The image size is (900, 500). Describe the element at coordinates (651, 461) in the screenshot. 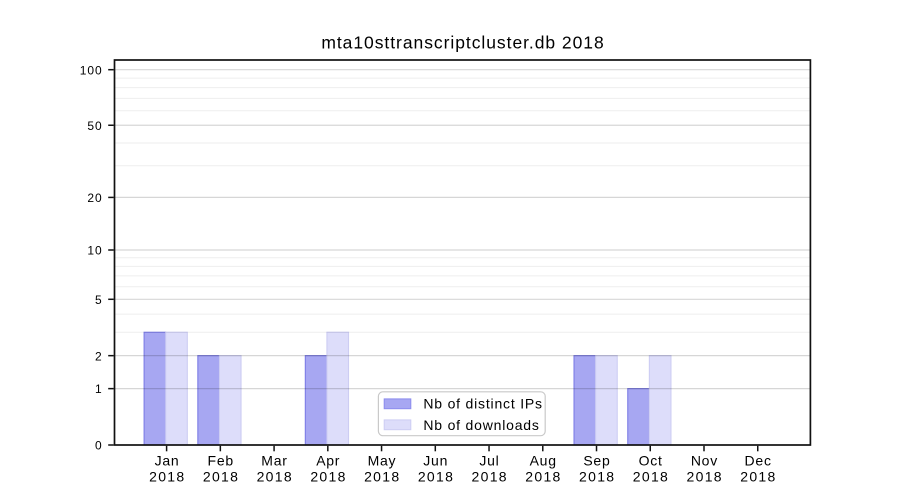

I see `svg-text: Oct` at that location.